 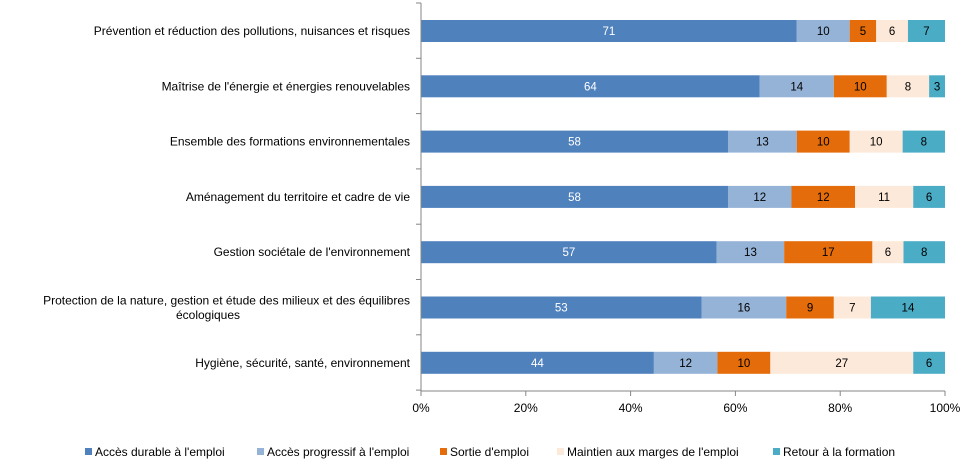 I want to click on data-label: 11, so click(x=884, y=198).